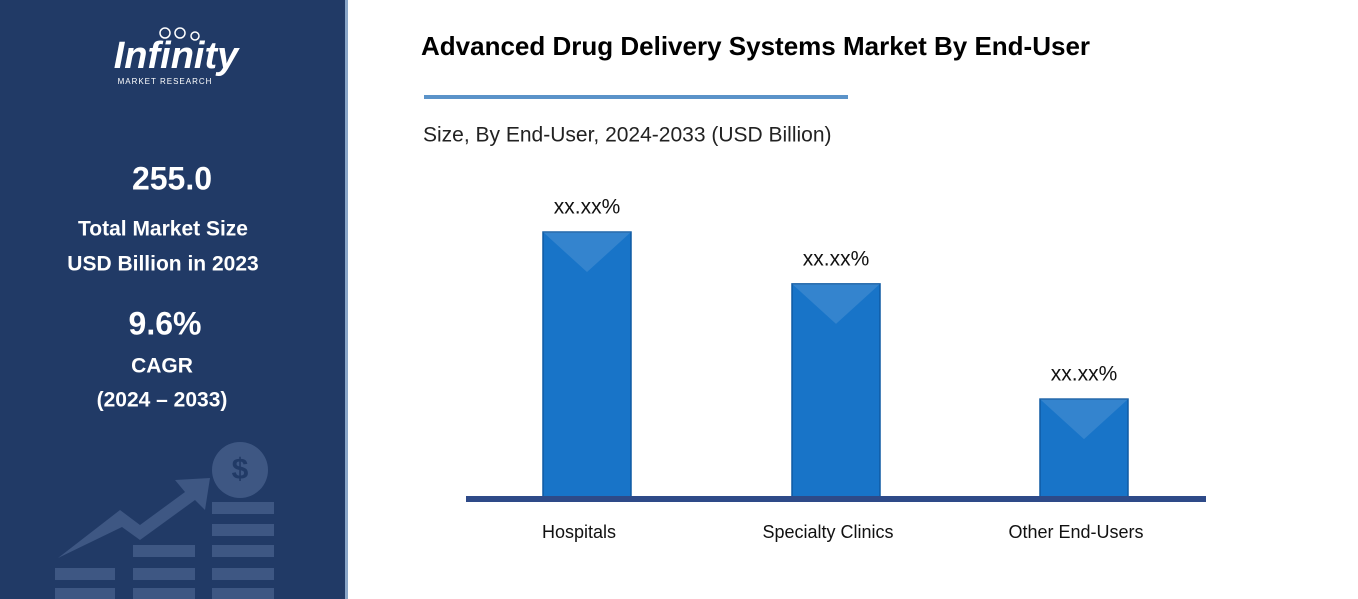 Image resolution: width=1358 pixels, height=599 pixels. What do you see at coordinates (240, 469) in the screenshot?
I see `dollar-icon: $` at bounding box center [240, 469].